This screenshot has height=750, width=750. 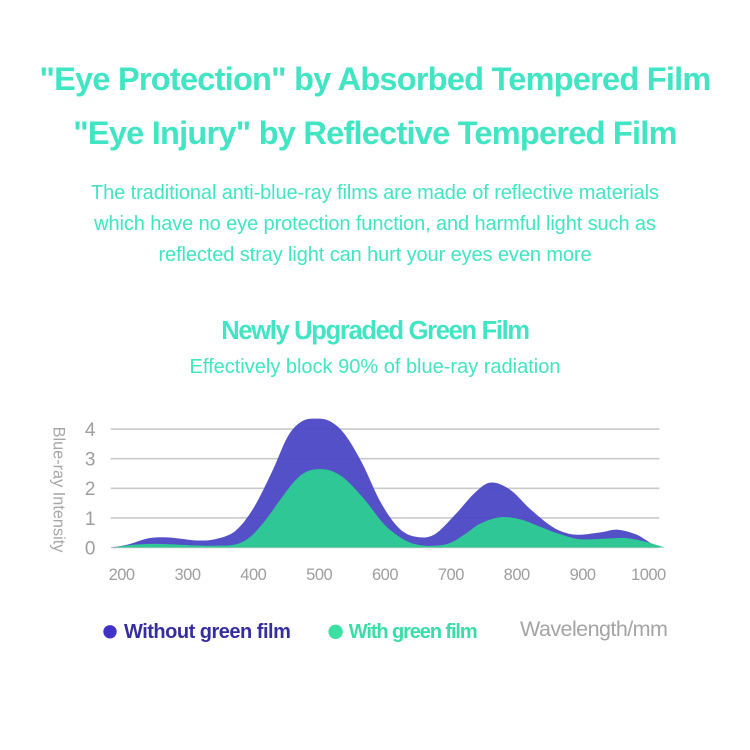 What do you see at coordinates (319, 575) in the screenshot?
I see `svg-text: 500` at bounding box center [319, 575].